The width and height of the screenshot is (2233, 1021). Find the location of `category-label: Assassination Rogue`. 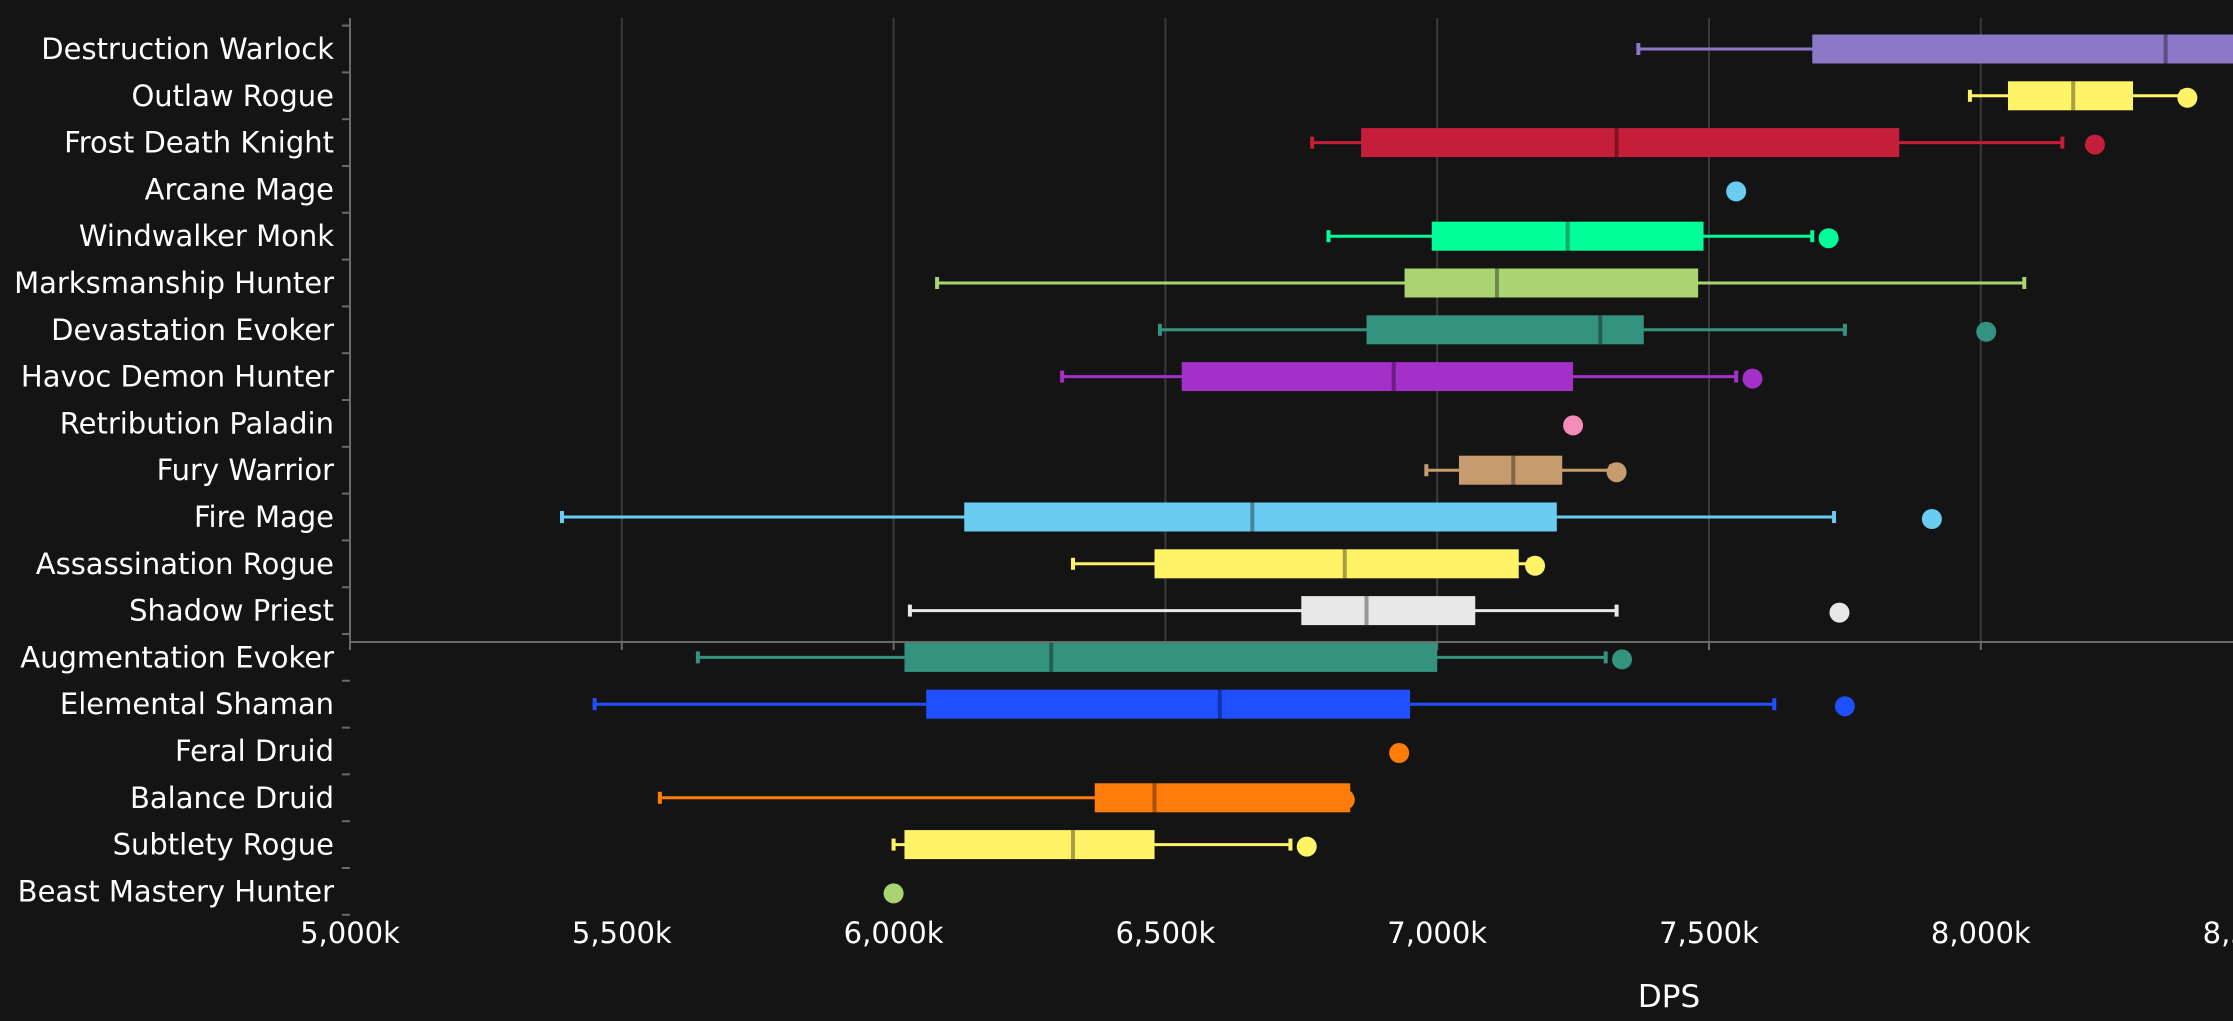

category-label: Assassination Rogue is located at coordinates (185, 564).